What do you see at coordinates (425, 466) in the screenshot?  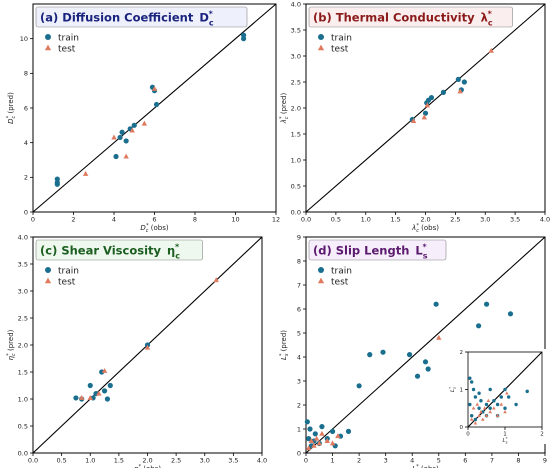 I see `x-axis-label: Ls* (obs)` at bounding box center [425, 466].